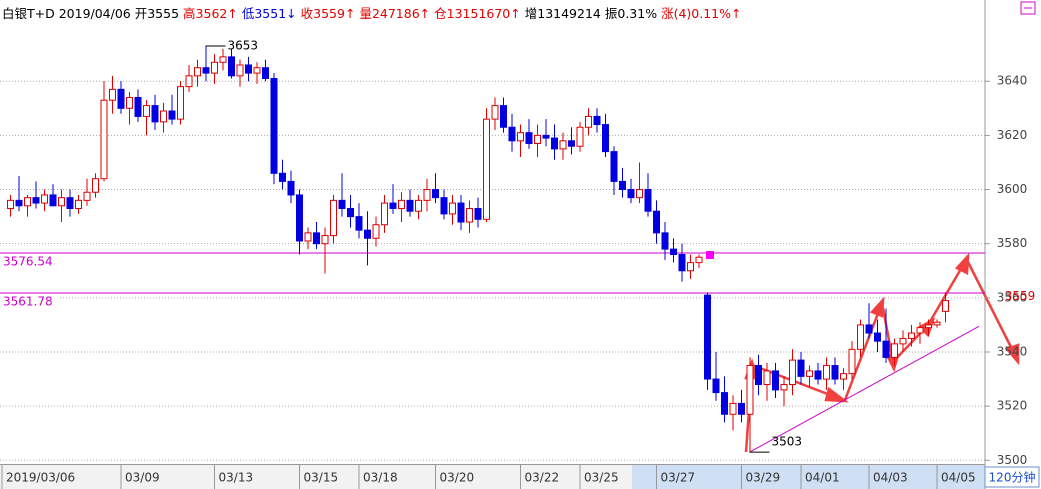 Image resolution: width=1041 pixels, height=489 pixels. I want to click on header-field: 量247186↑, so click(395, 13).